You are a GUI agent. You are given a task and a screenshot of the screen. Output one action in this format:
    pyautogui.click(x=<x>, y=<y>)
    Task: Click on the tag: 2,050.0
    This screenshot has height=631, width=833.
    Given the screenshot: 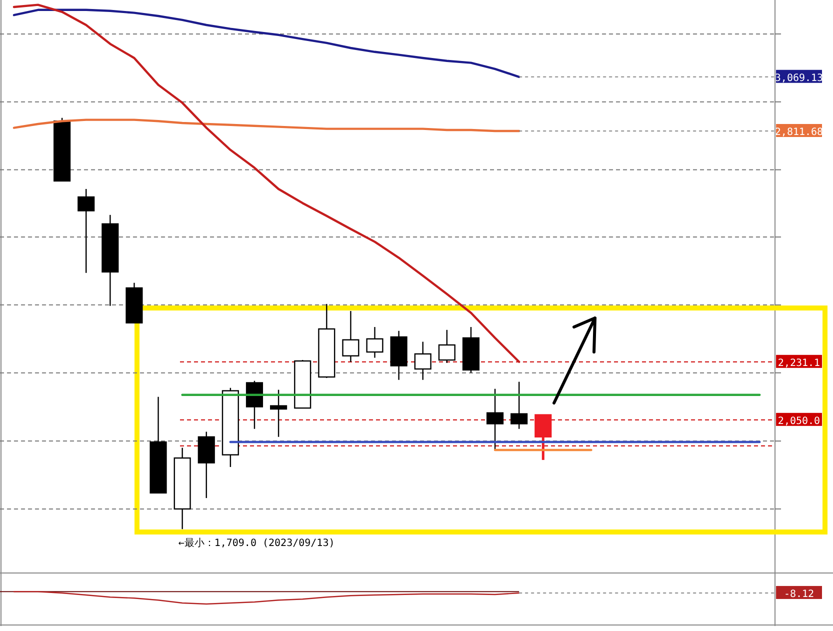 What is the action you would take?
    pyautogui.click(x=799, y=419)
    